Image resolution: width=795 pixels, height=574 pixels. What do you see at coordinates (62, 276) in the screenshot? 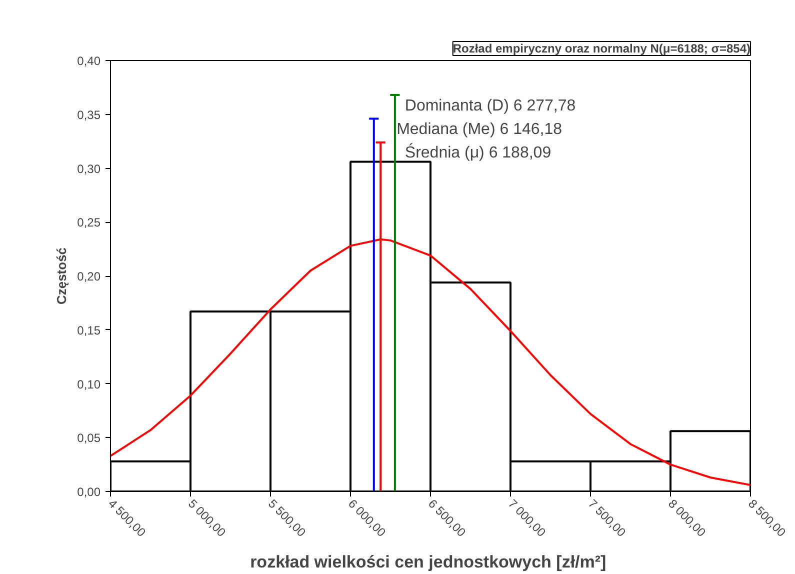
I see `y-axis-title: Częstość` at bounding box center [62, 276].